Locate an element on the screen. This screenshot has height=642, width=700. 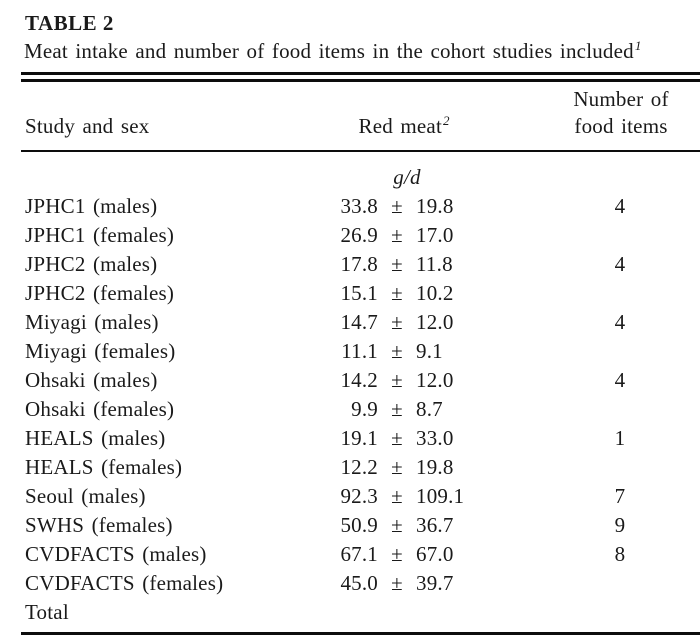
table-label: TABLE 2 is located at coordinates (69, 23).